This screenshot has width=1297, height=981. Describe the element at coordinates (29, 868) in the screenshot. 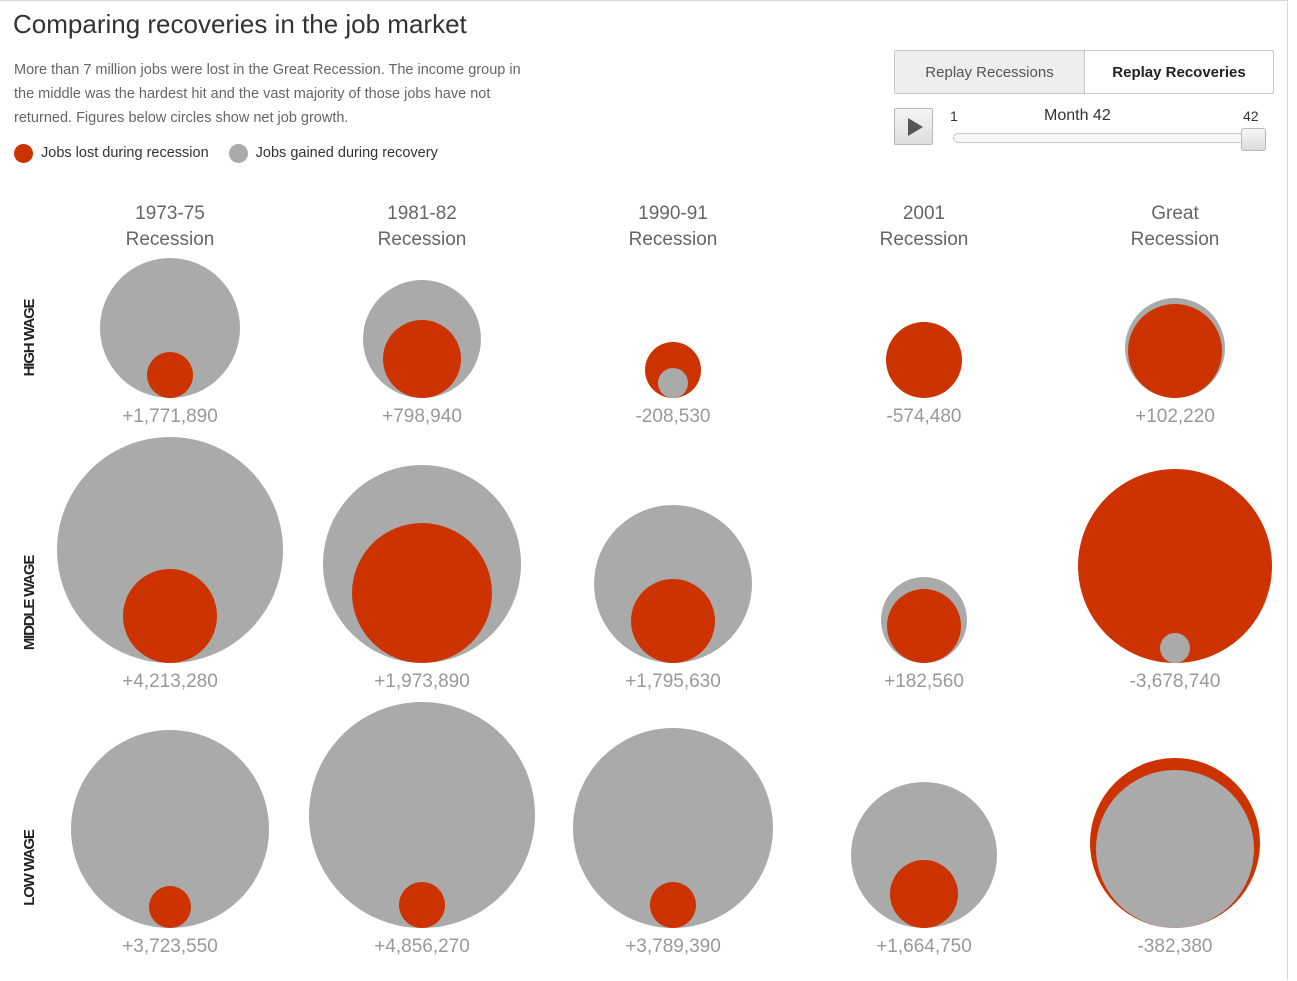

I see `row-label: LOW WAGE` at that location.